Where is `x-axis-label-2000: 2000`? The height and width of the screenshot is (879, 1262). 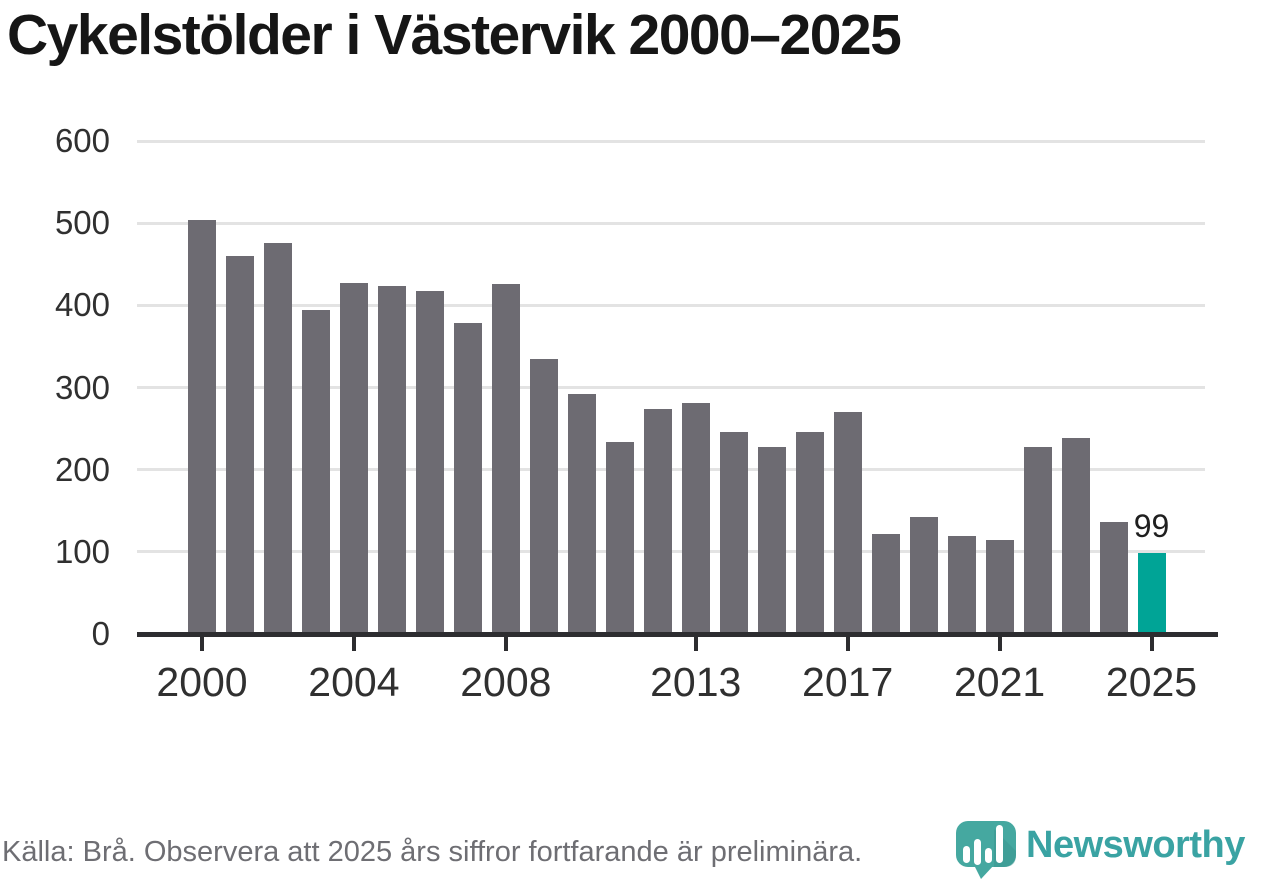
x-axis-label-2000: 2000 is located at coordinates (202, 682).